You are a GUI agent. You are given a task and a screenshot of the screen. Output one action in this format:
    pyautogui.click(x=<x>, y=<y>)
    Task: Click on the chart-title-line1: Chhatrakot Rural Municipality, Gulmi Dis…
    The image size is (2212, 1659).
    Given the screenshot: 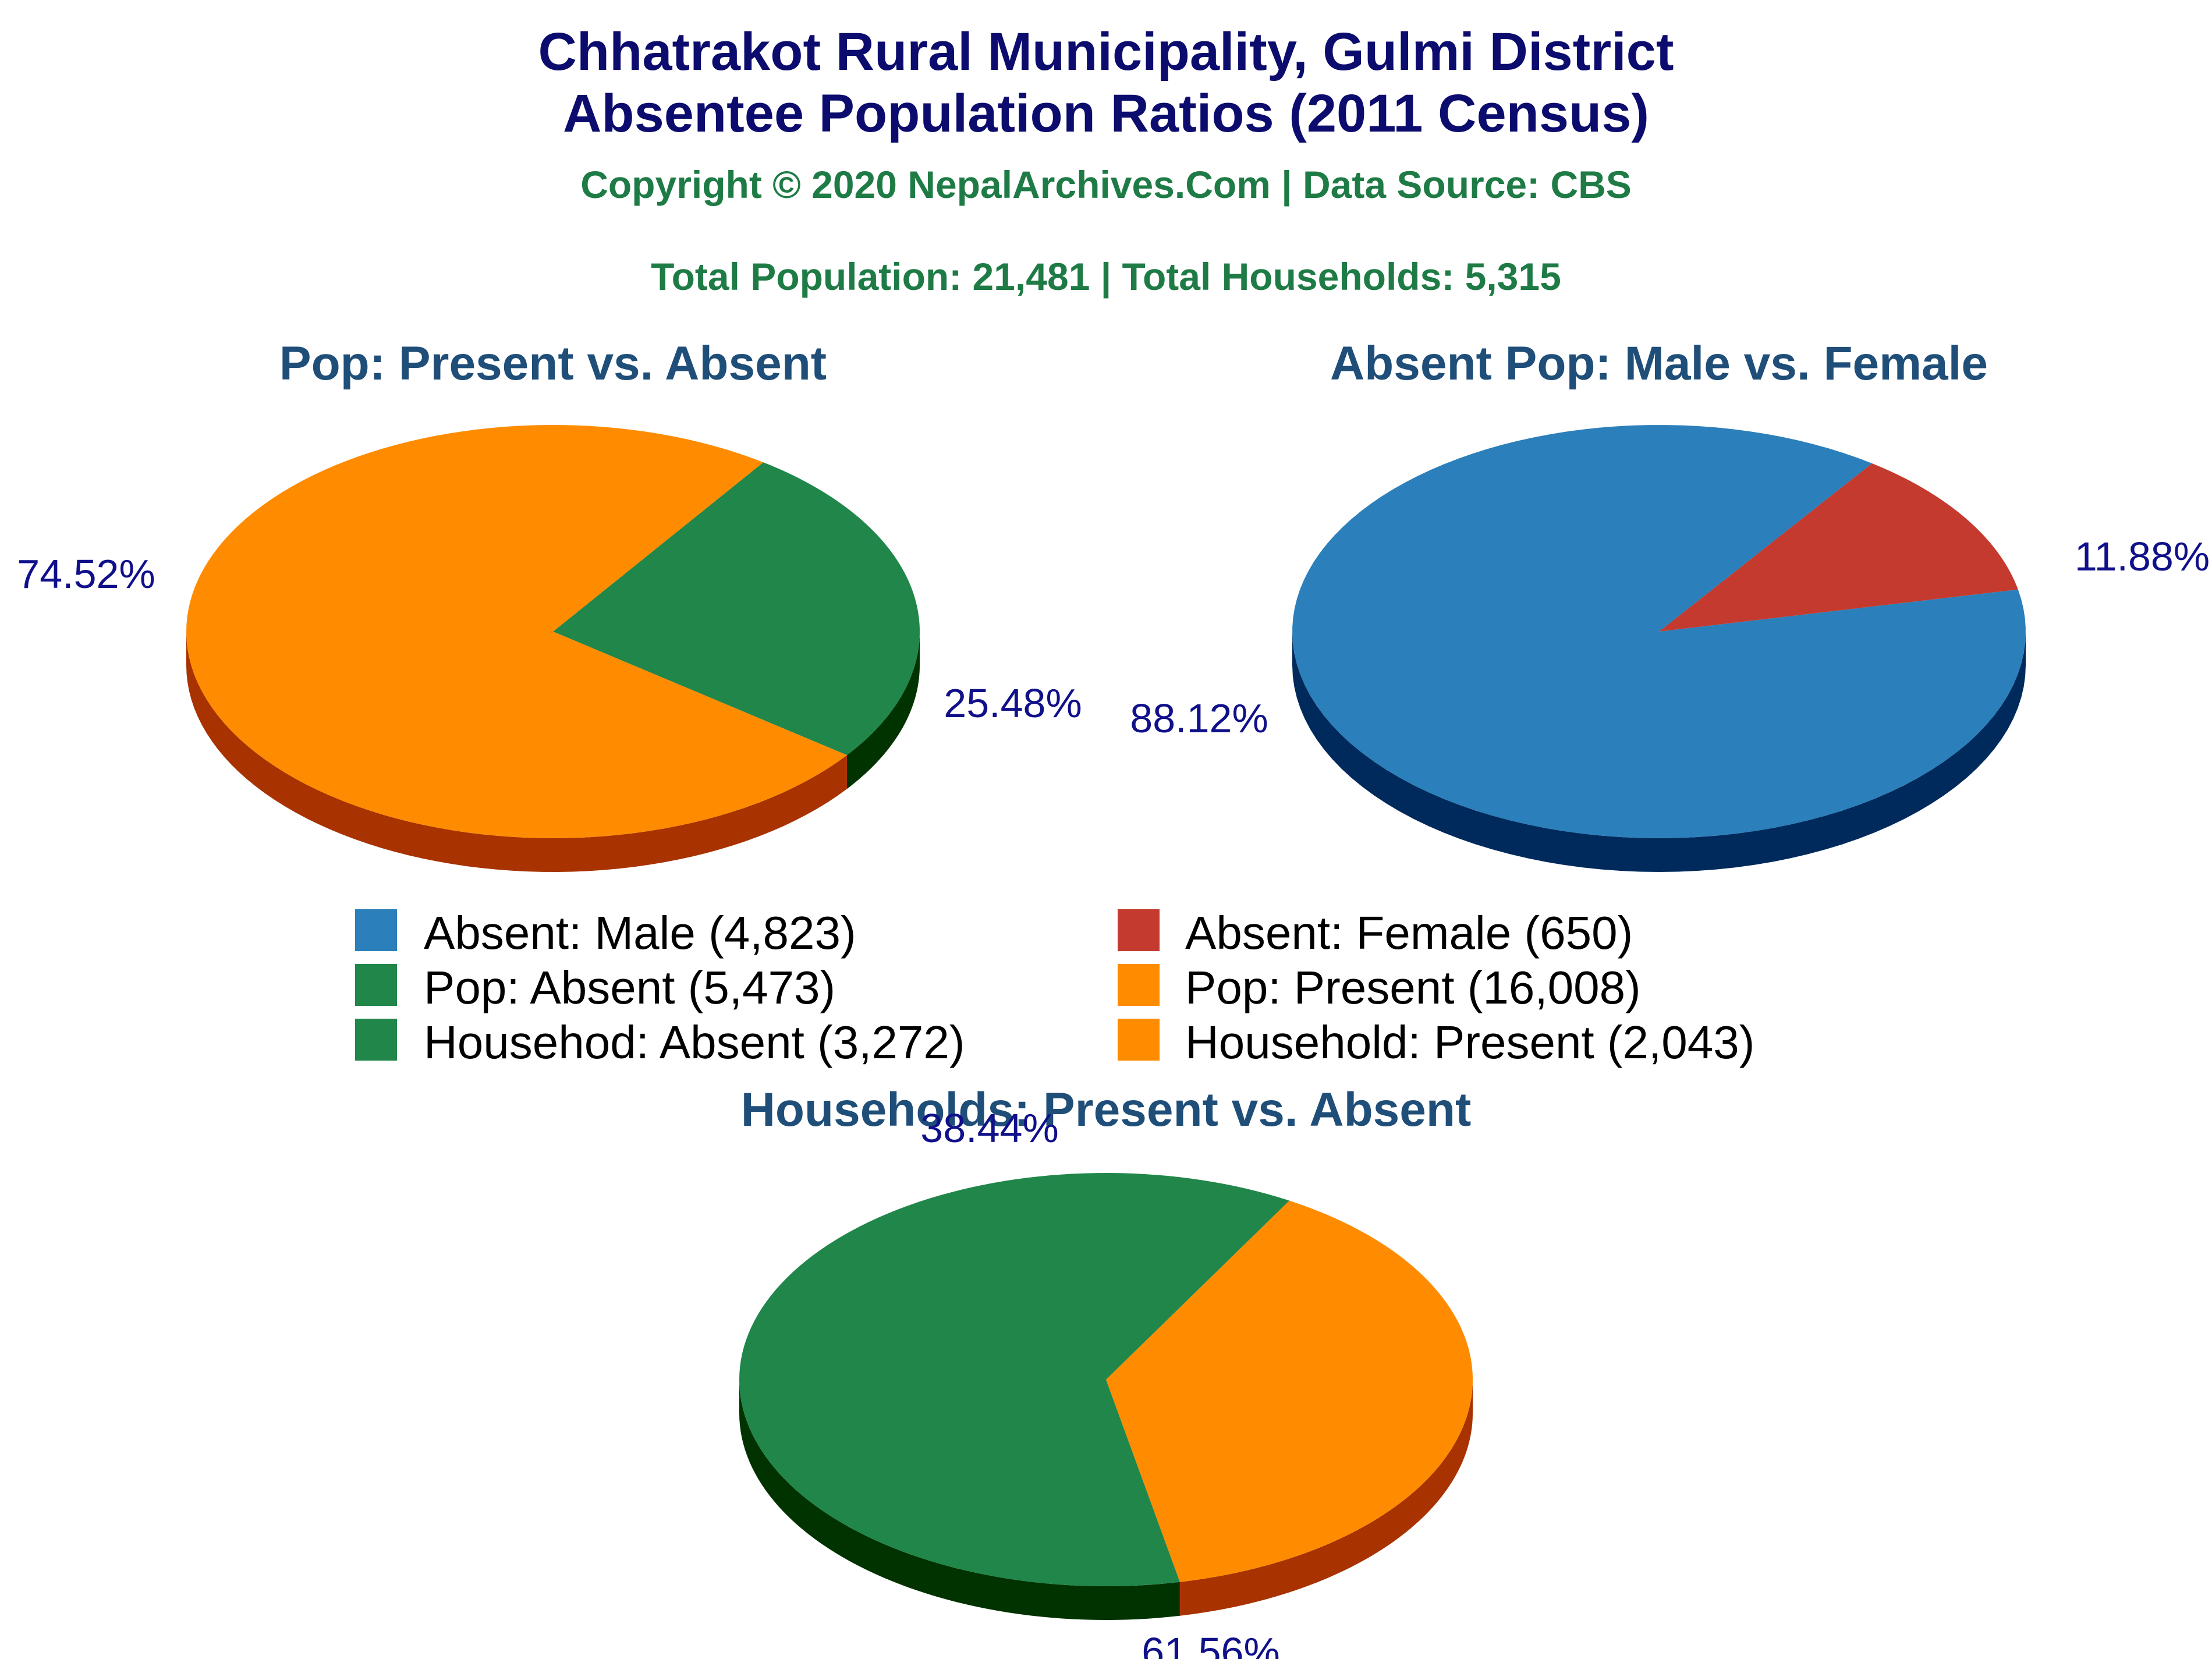 What is the action you would take?
    pyautogui.click(x=1106, y=51)
    